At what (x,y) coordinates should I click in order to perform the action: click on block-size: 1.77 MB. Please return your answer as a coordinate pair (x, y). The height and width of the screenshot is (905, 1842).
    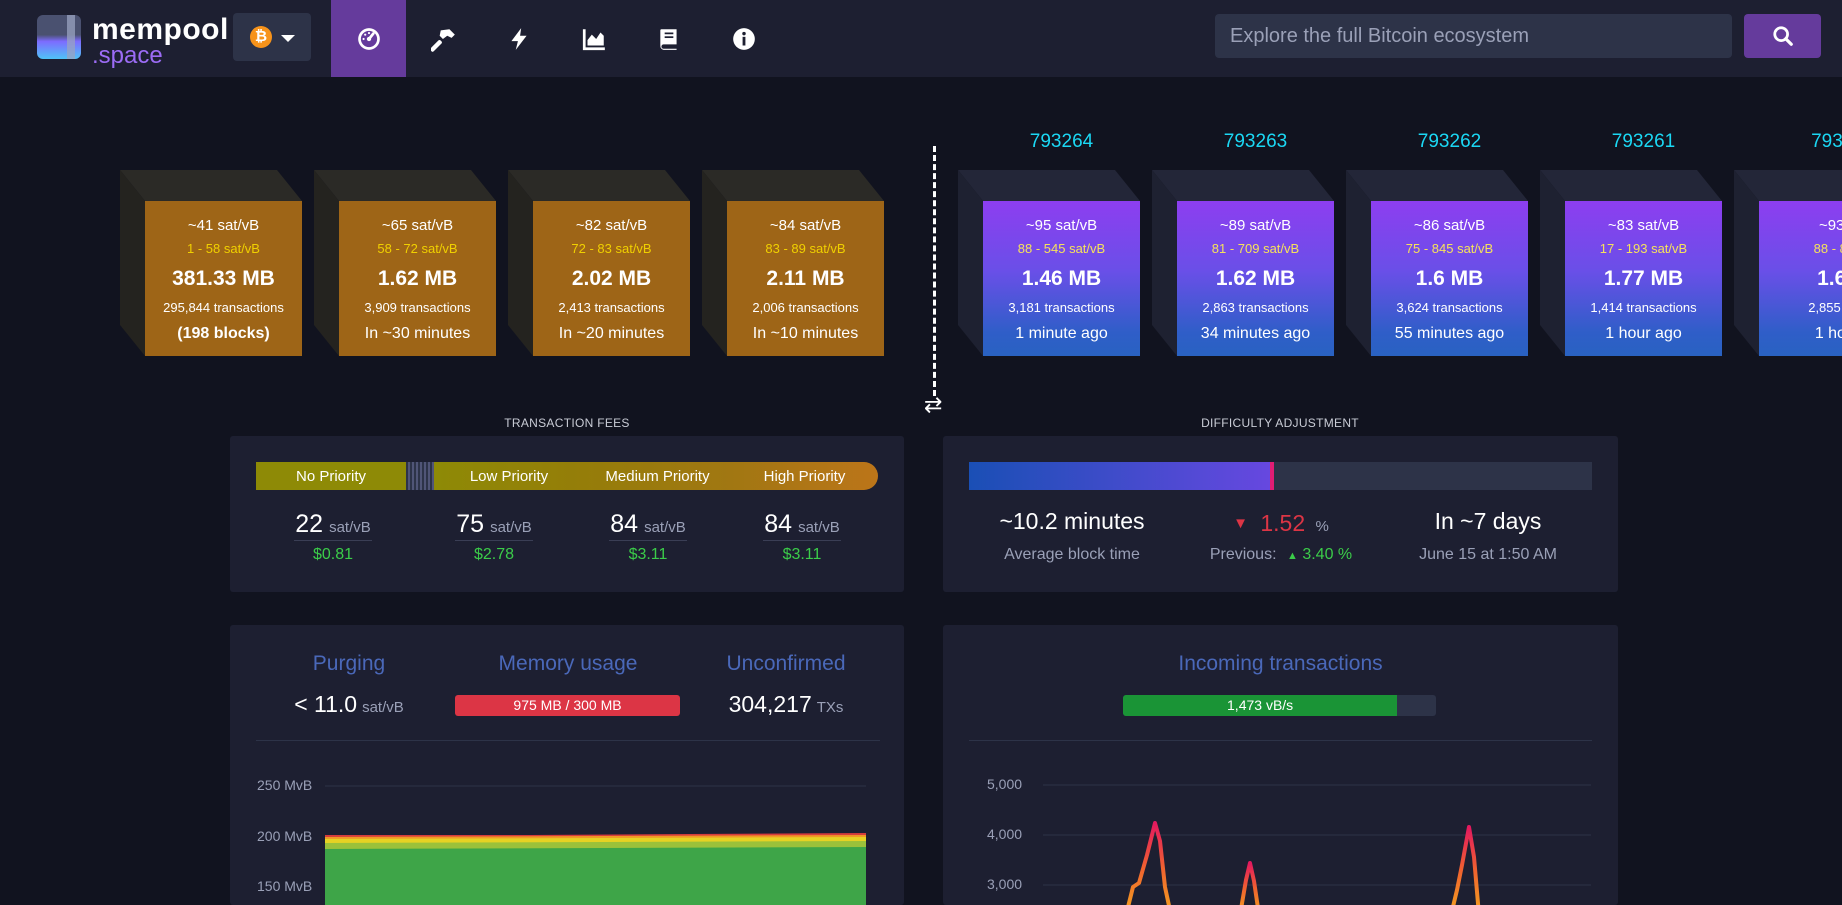
    Looking at the image, I should click on (1643, 278).